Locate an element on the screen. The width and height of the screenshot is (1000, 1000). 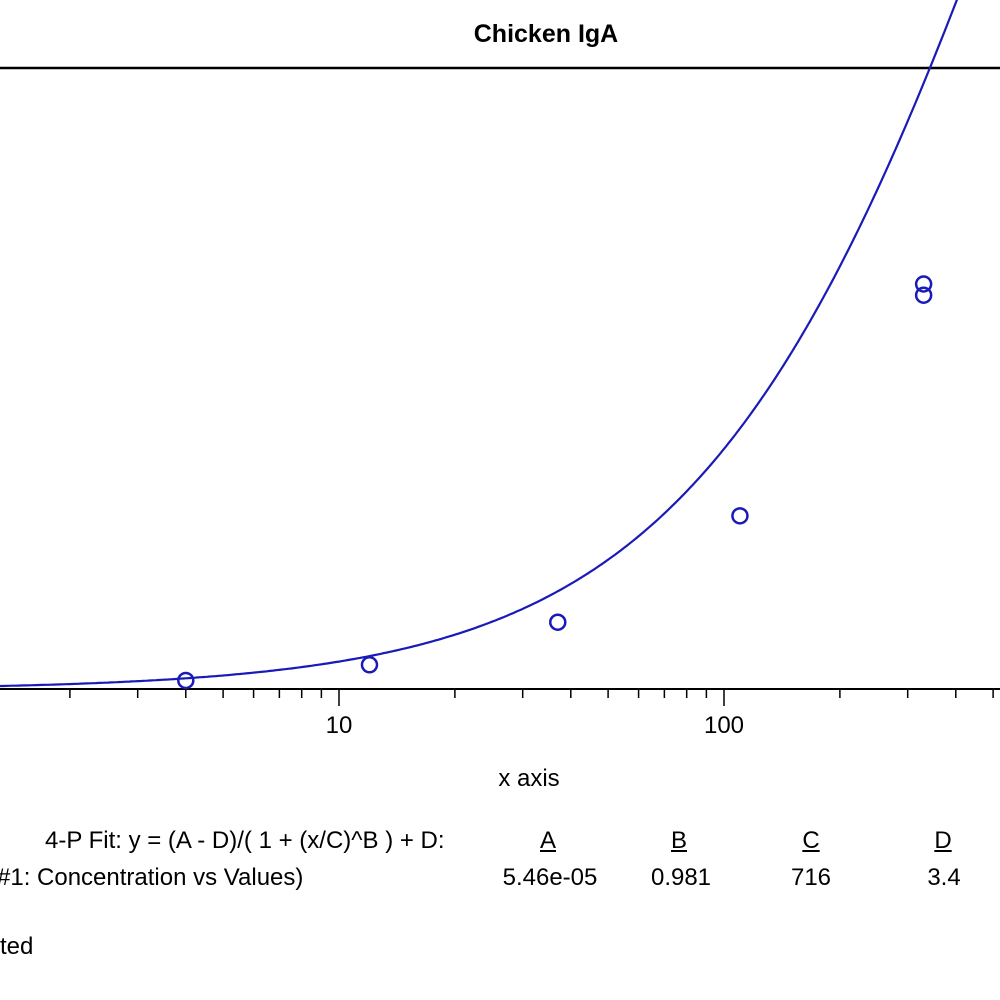
fit-value-a: 5.46e-05 is located at coordinates (550, 877).